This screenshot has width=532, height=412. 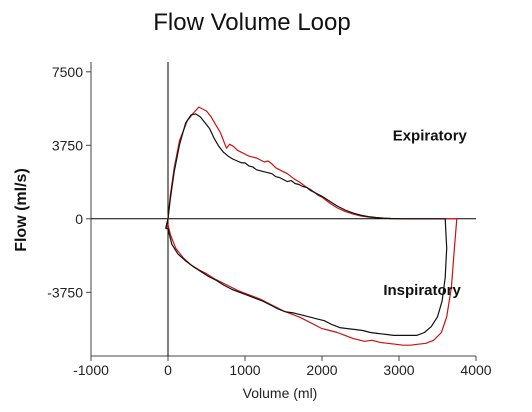 What do you see at coordinates (65, 292) in the screenshot?
I see `y-tick-label: -3750` at bounding box center [65, 292].